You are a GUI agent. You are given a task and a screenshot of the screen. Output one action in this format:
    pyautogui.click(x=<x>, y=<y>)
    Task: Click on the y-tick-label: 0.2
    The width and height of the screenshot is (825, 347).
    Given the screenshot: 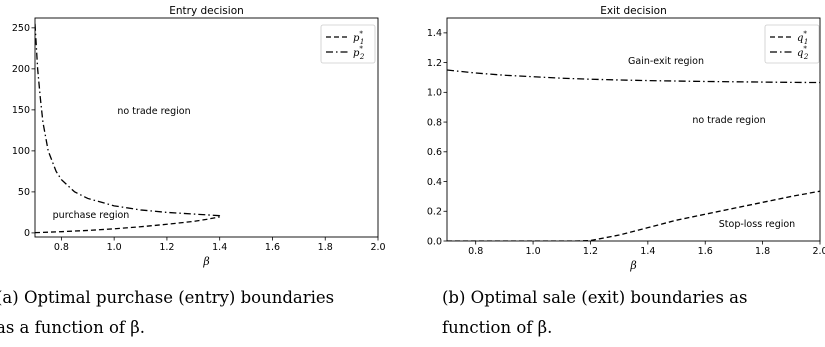 What is the action you would take?
    pyautogui.click(x=434, y=212)
    